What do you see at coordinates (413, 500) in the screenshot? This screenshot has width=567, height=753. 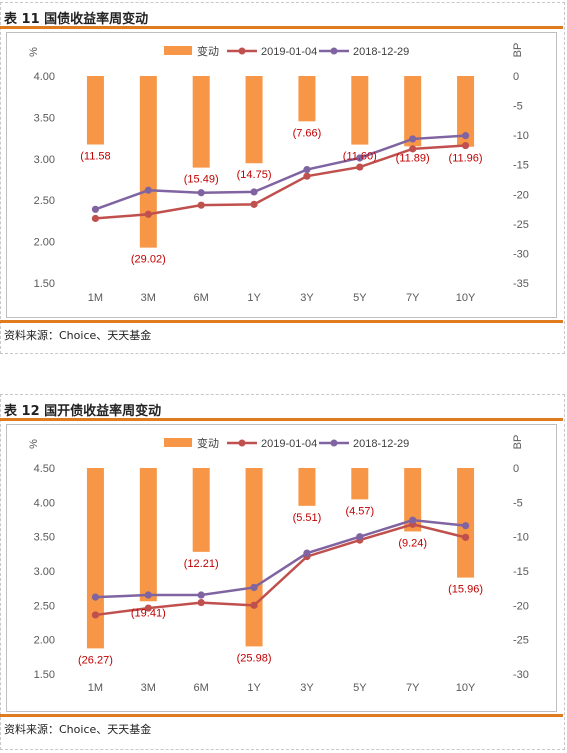 I see `bar-change-7Y` at bounding box center [413, 500].